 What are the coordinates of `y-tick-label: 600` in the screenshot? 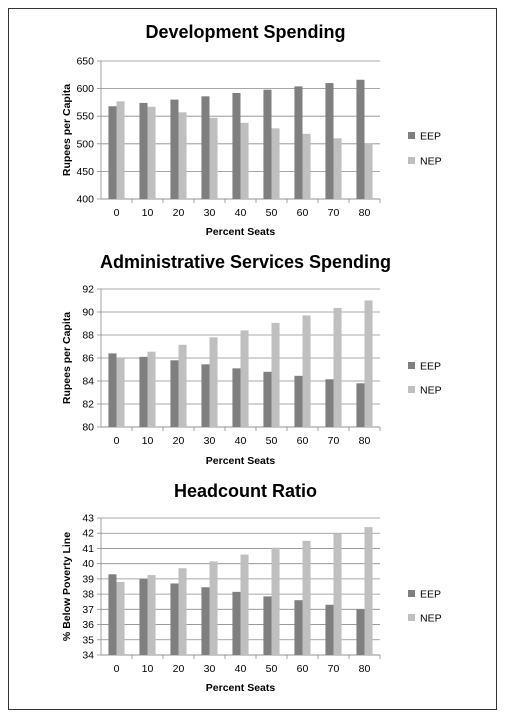 It's located at (85, 89).